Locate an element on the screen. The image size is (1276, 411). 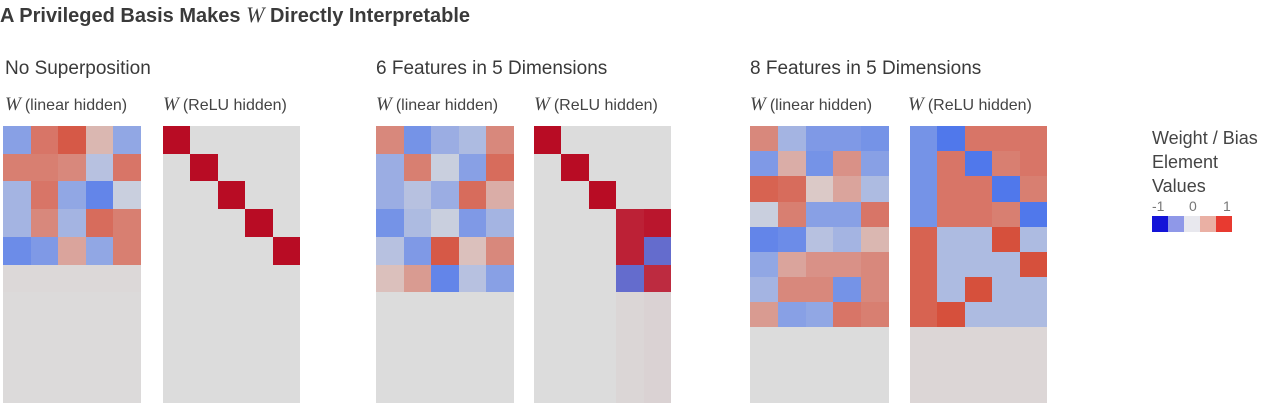
figure-title-suffix: Directly Interpretable is located at coordinates (370, 16).